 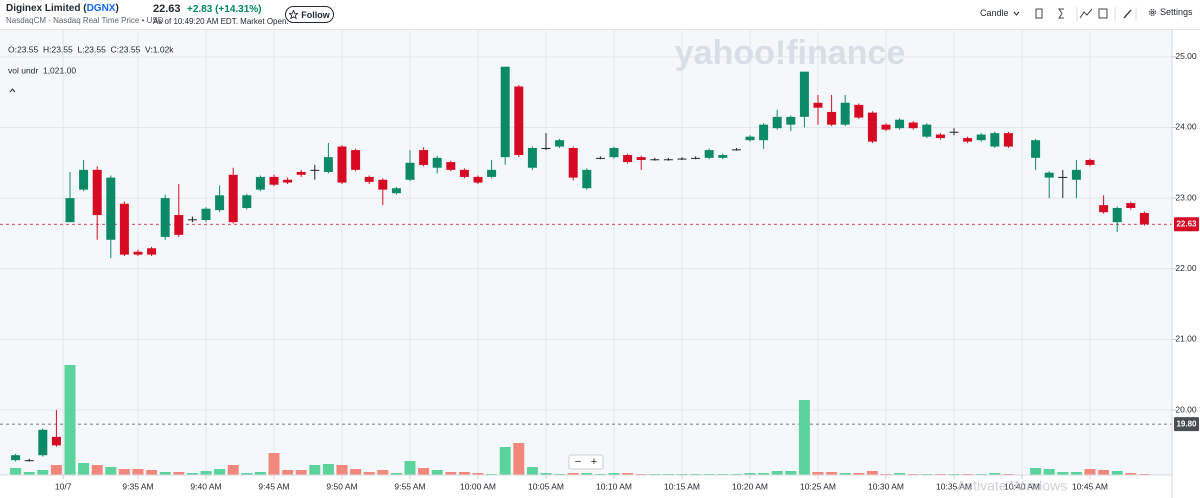 What do you see at coordinates (294, 14) in the screenshot?
I see `star-icon` at bounding box center [294, 14].